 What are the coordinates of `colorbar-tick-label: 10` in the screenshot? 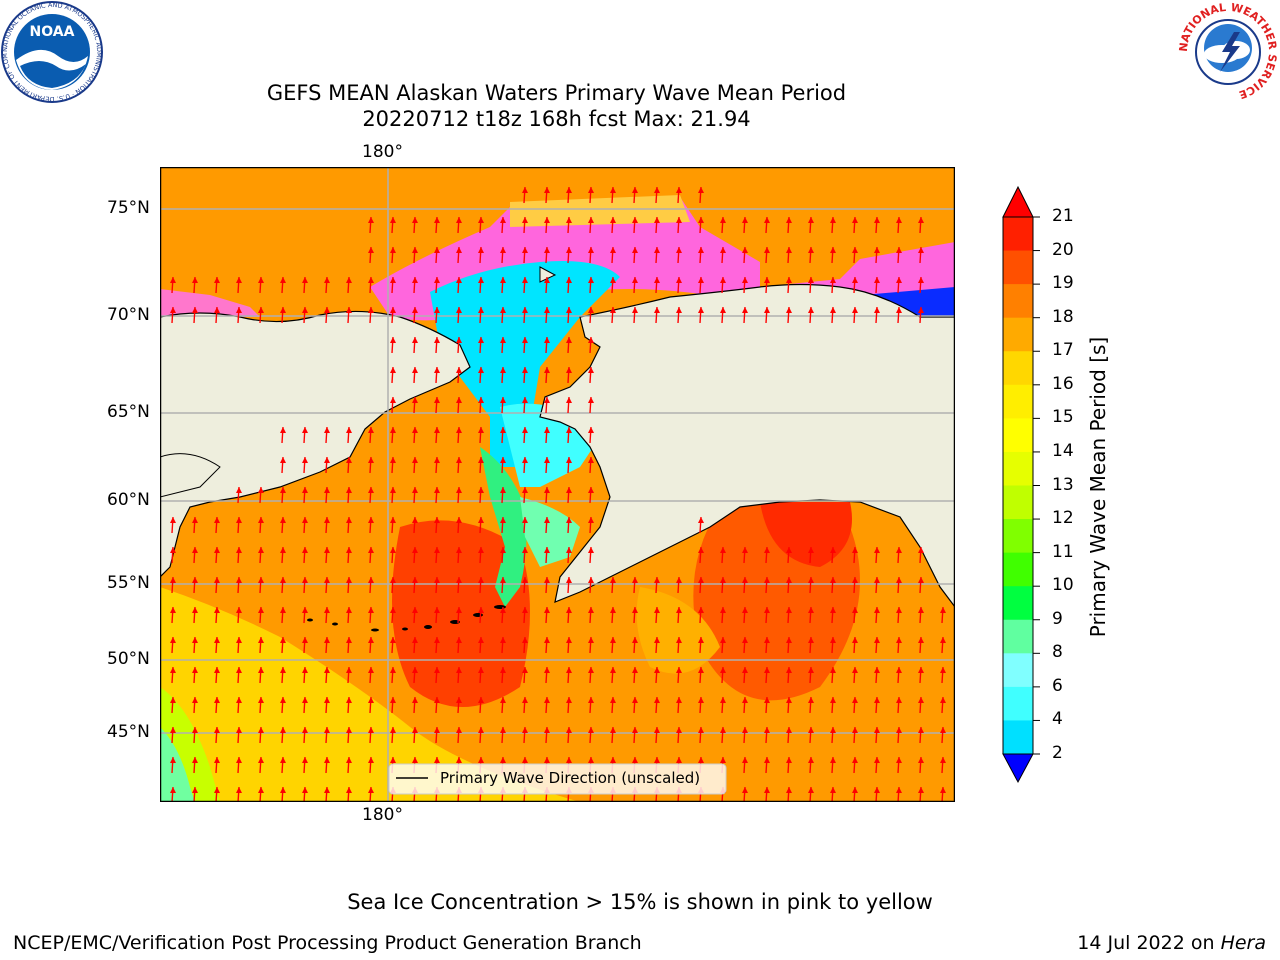 It's located at (1063, 585).